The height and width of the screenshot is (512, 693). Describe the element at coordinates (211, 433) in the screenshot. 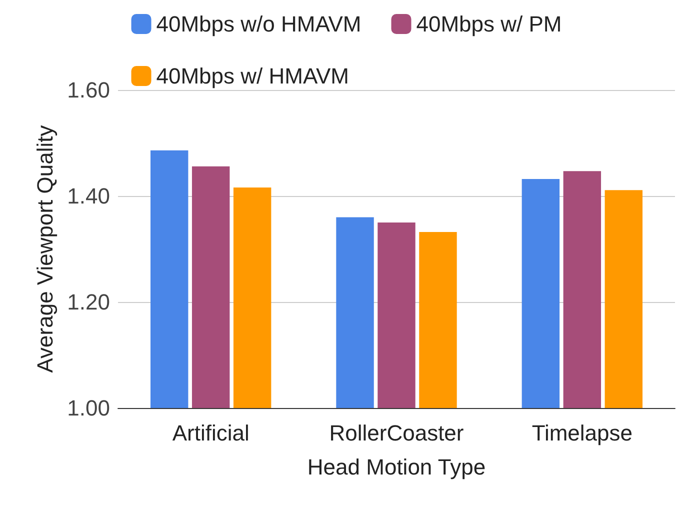

I see `x-tick-label: Artificial` at that location.